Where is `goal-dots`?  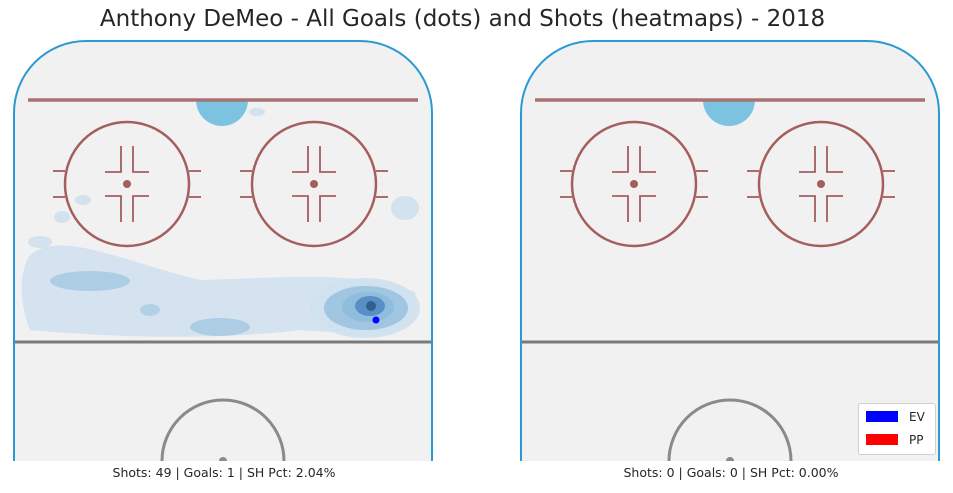 goal-dots is located at coordinates (376, 320).